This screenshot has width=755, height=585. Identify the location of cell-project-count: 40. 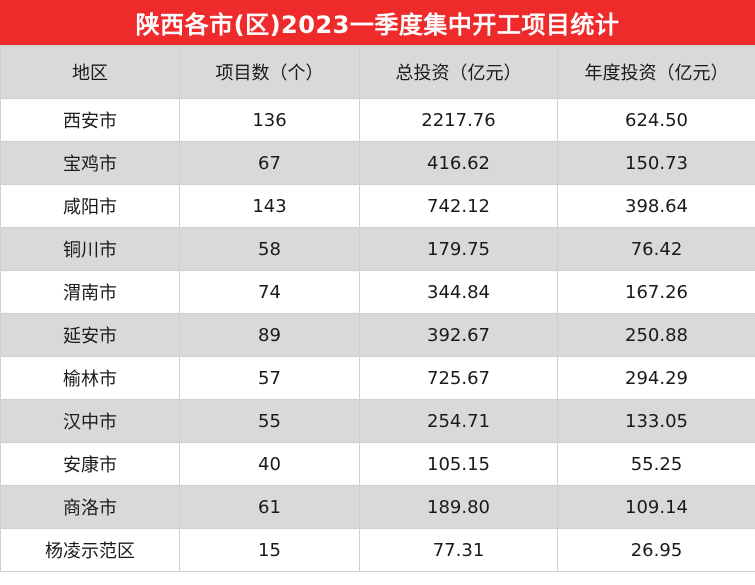
(269, 464).